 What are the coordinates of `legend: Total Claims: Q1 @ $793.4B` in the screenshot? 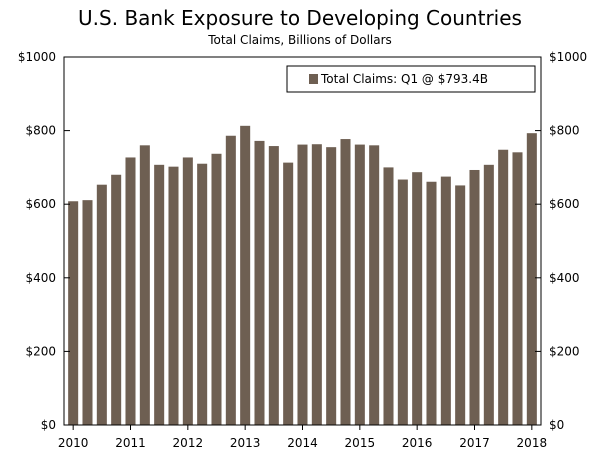 It's located at (411, 79).